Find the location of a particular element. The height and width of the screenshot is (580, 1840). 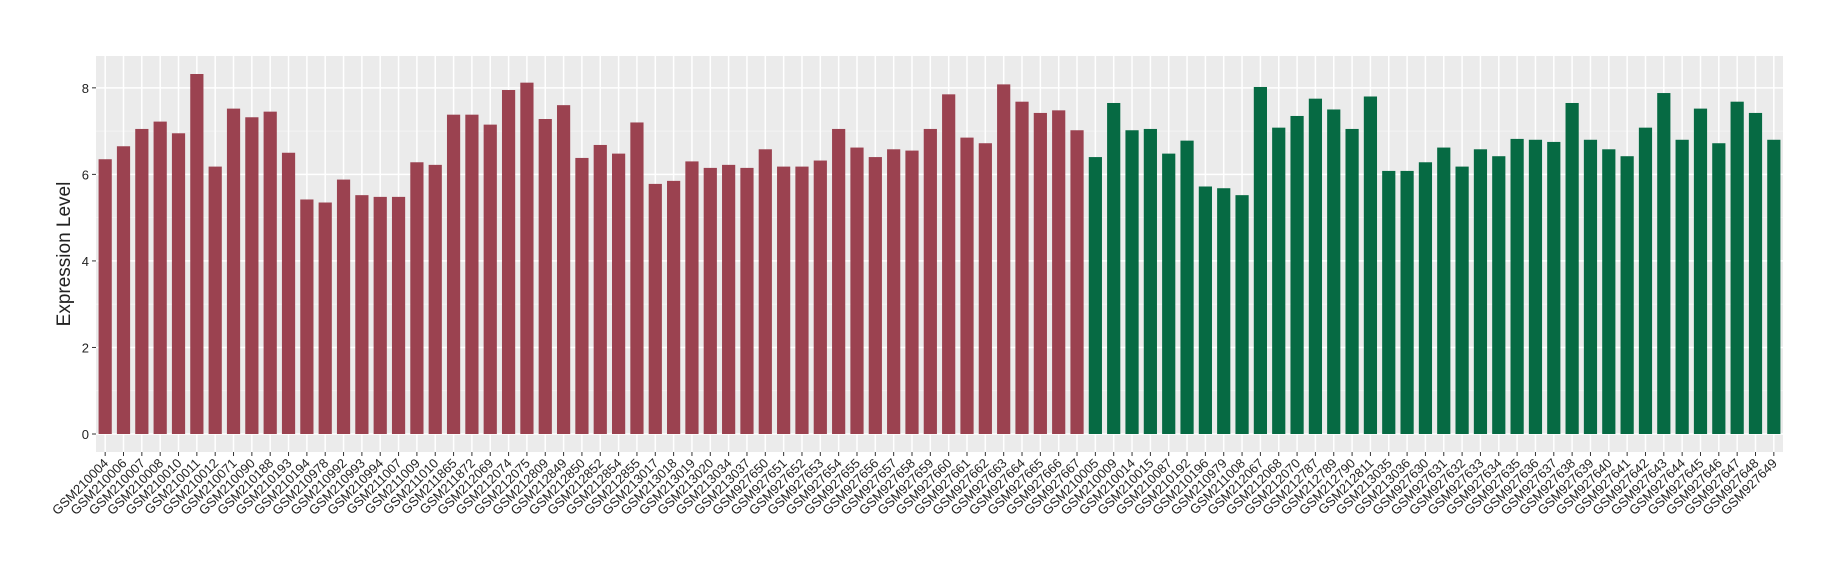

y-tick-label: 6 is located at coordinates (85, 174).